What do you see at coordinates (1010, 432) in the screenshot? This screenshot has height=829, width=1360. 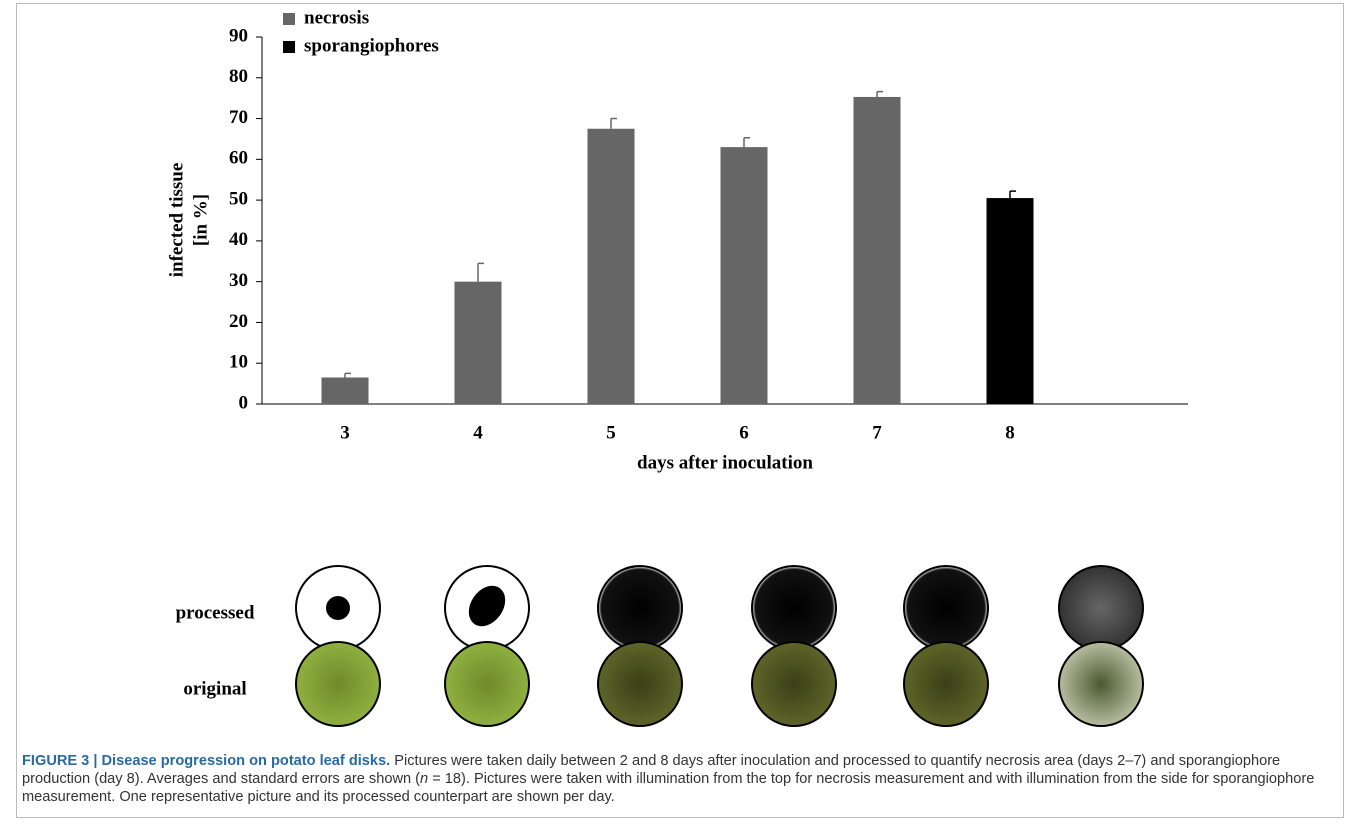 I see `x-tick-label: 8` at bounding box center [1010, 432].